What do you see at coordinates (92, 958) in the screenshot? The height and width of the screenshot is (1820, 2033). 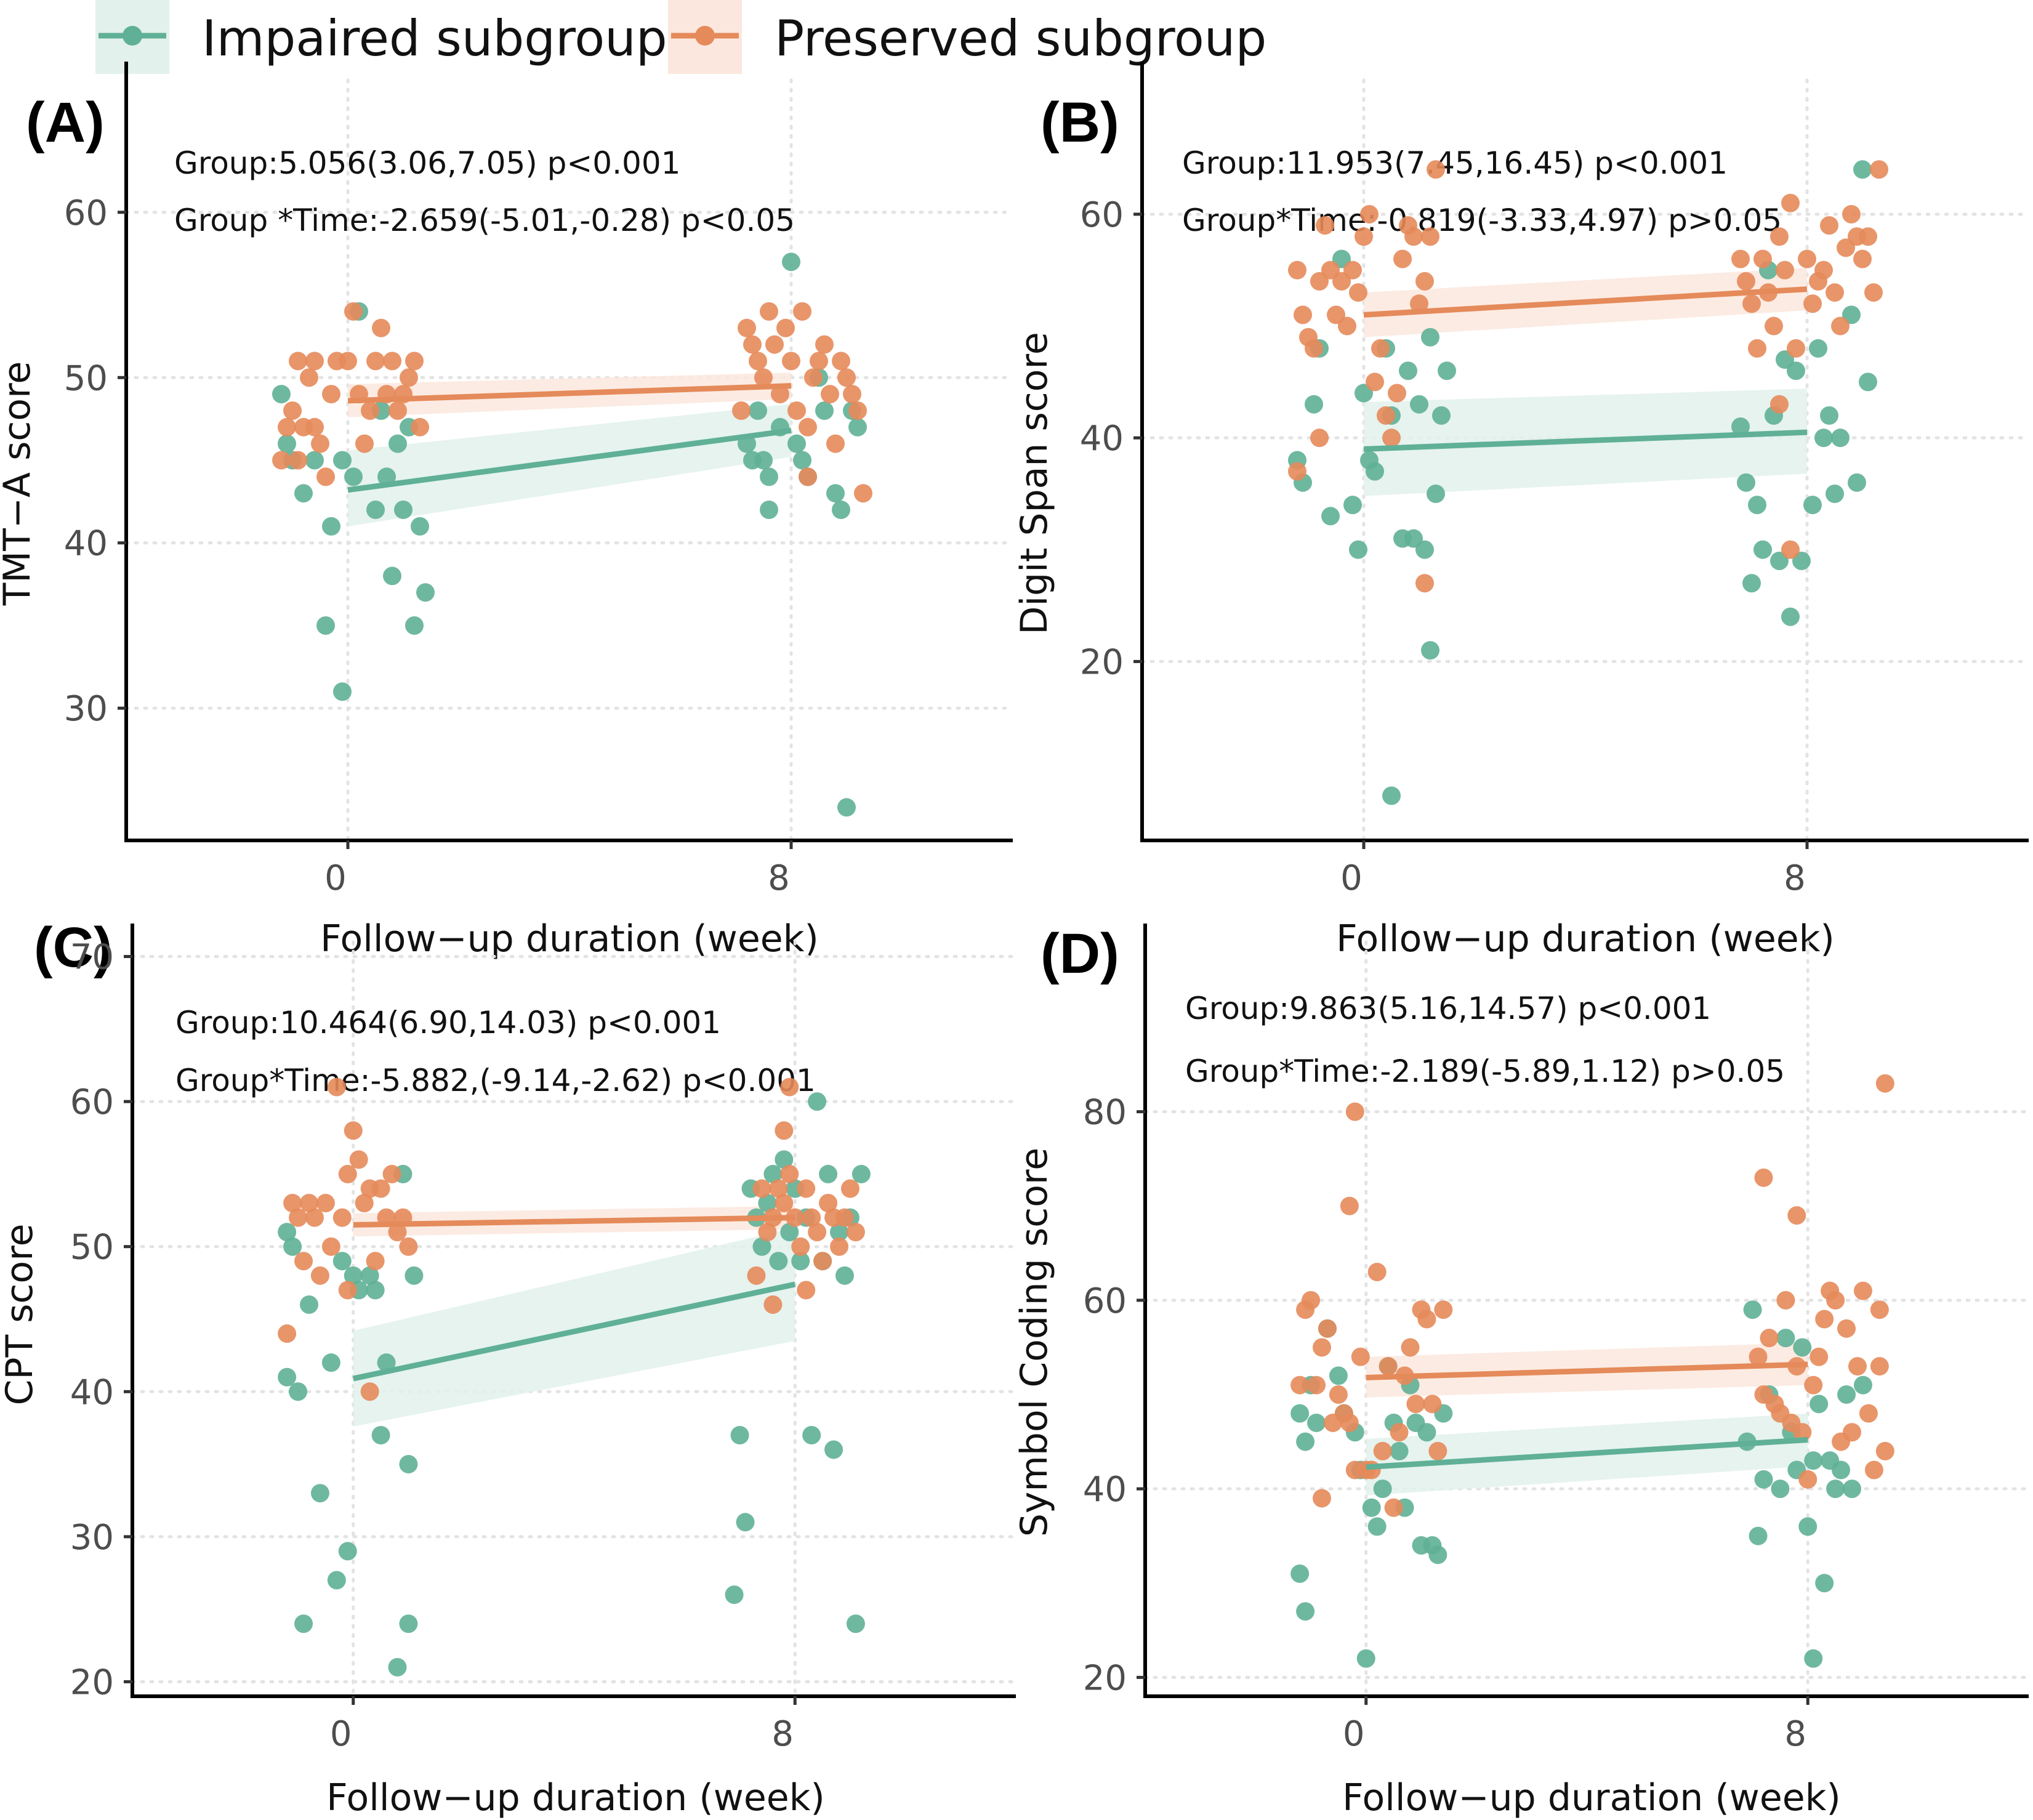 I see `y-tick-label: 70` at bounding box center [92, 958].